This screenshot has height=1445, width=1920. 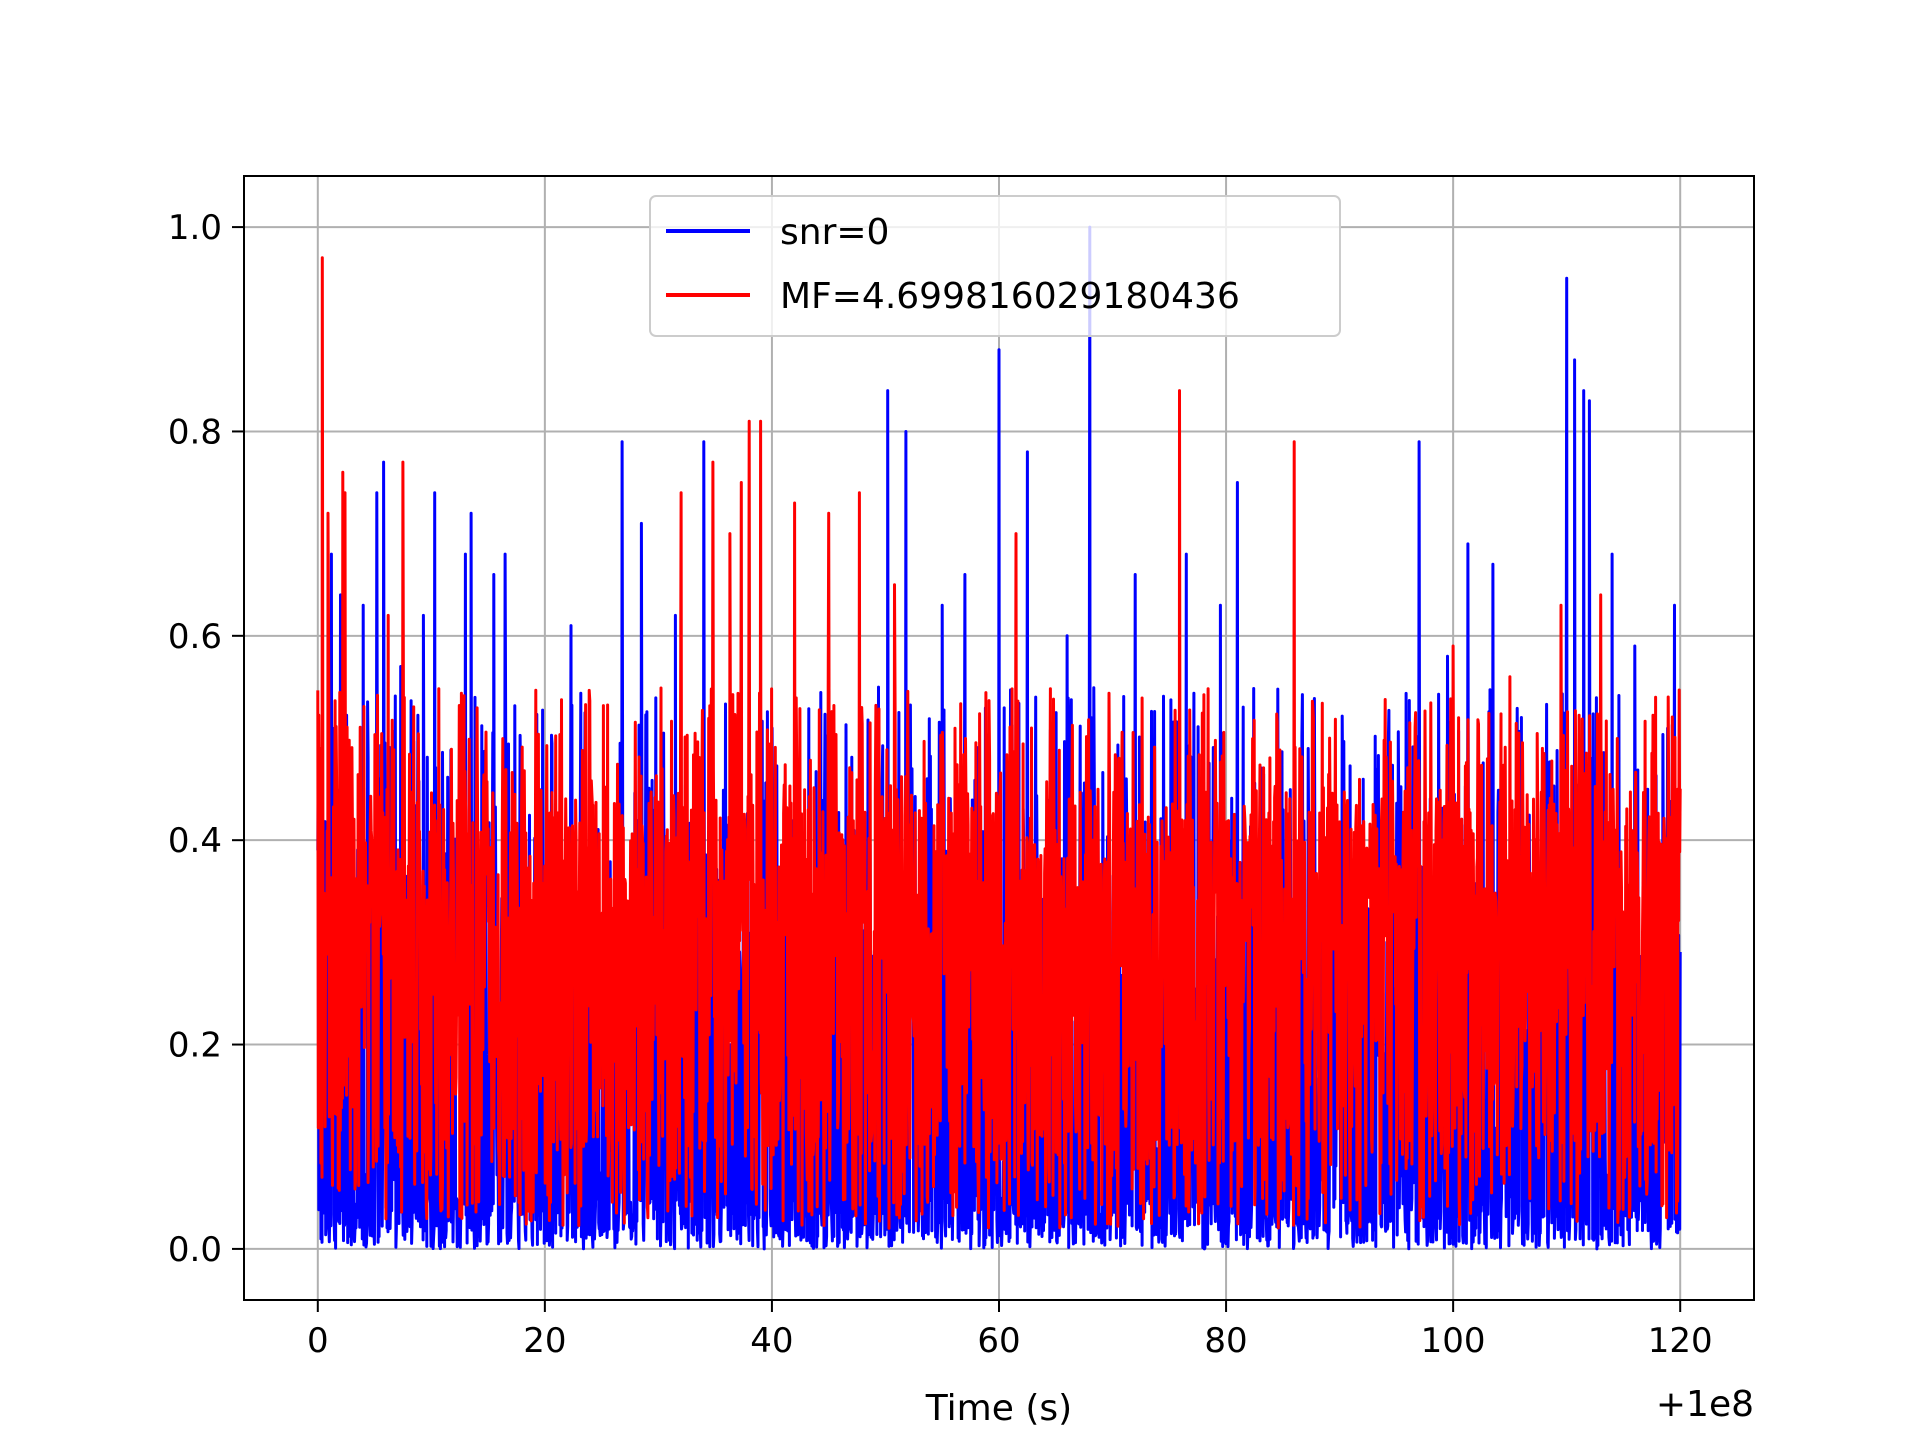 I want to click on y-tick-label: 0.8, so click(x=195, y=432).